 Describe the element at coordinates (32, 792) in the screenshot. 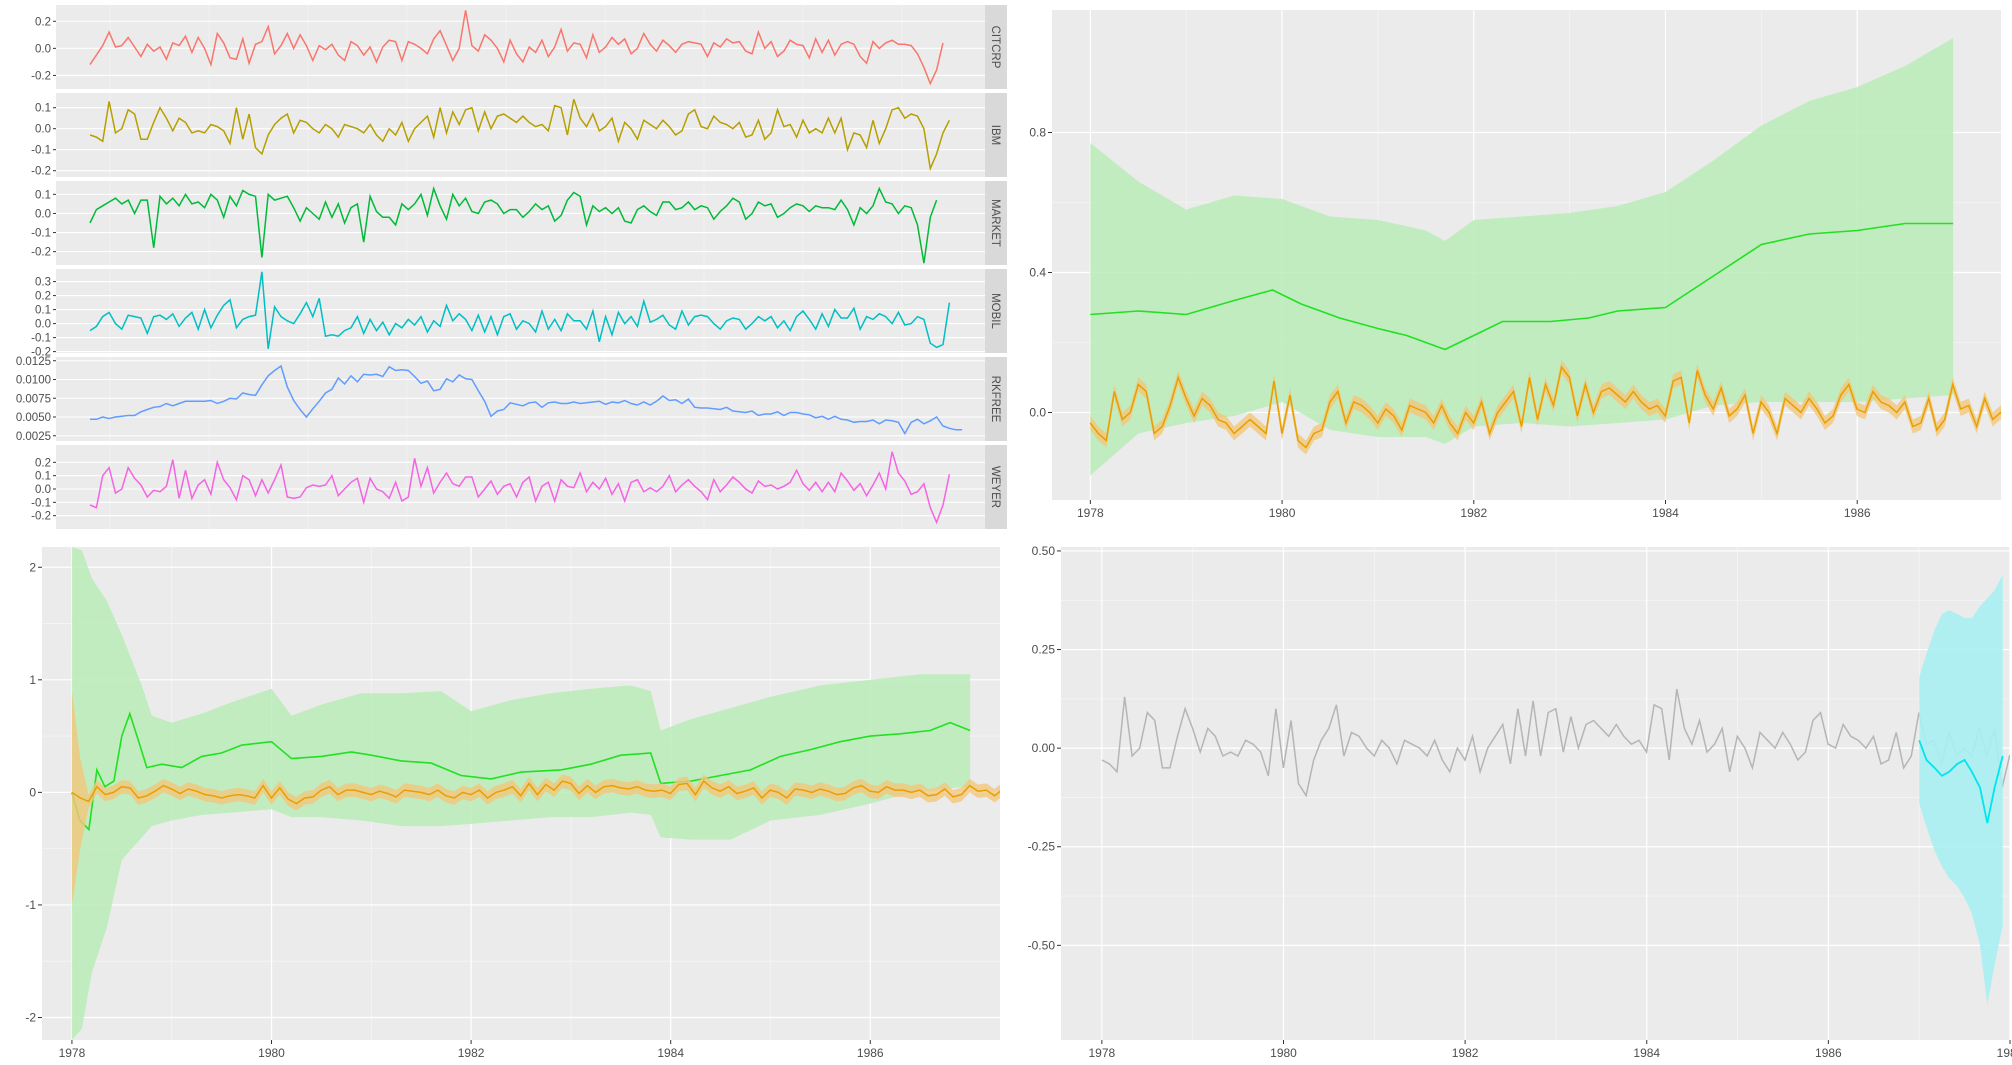

I see `y-tick-label: 0` at that location.